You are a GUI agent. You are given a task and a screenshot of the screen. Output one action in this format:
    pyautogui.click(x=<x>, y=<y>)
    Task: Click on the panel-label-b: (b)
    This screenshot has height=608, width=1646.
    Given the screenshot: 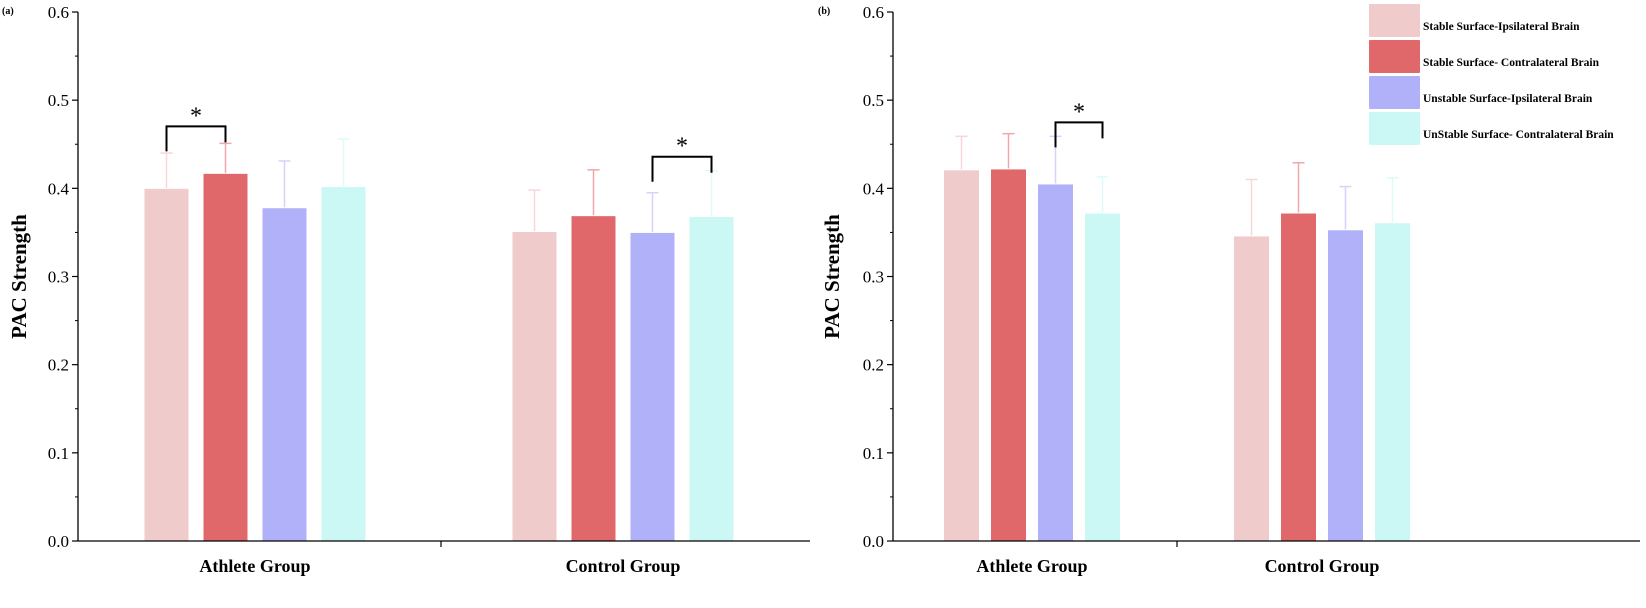 What is the action you would take?
    pyautogui.click(x=824, y=11)
    